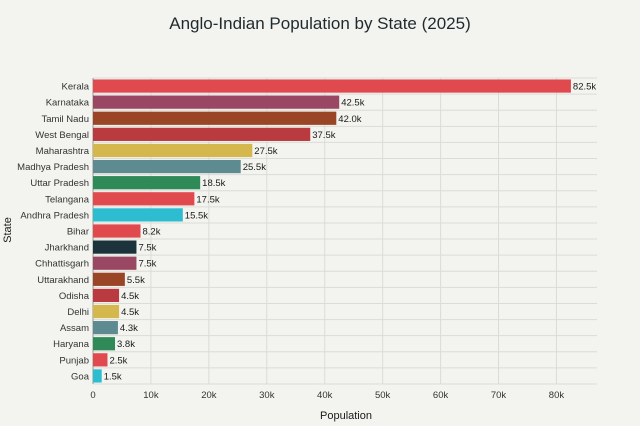  I want to click on data-label: 42.5k, so click(352, 103).